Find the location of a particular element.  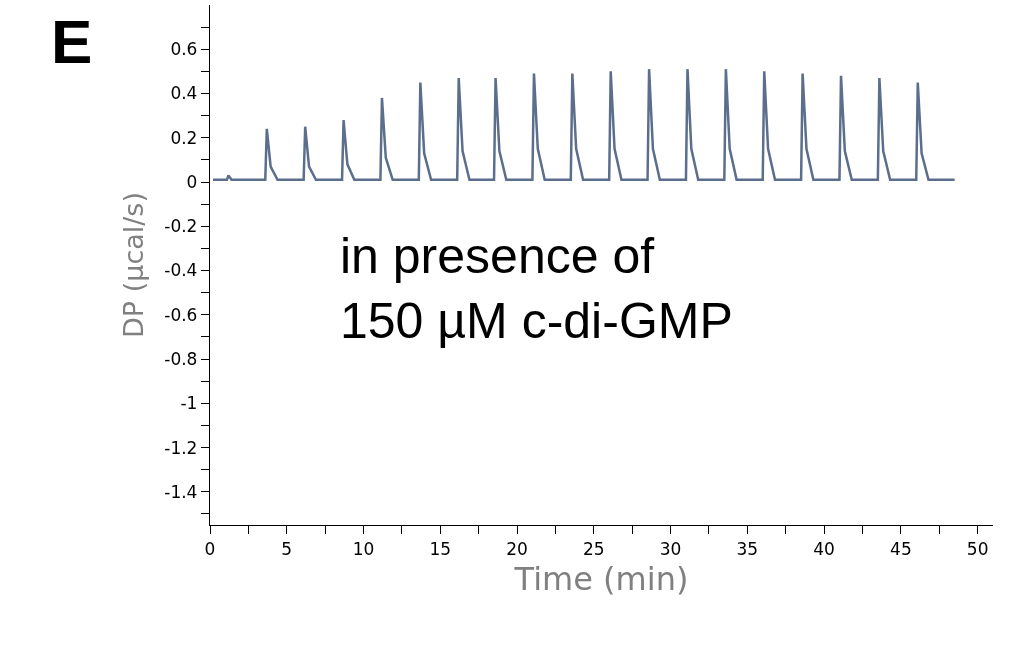

text: E is located at coordinates (72, 41).